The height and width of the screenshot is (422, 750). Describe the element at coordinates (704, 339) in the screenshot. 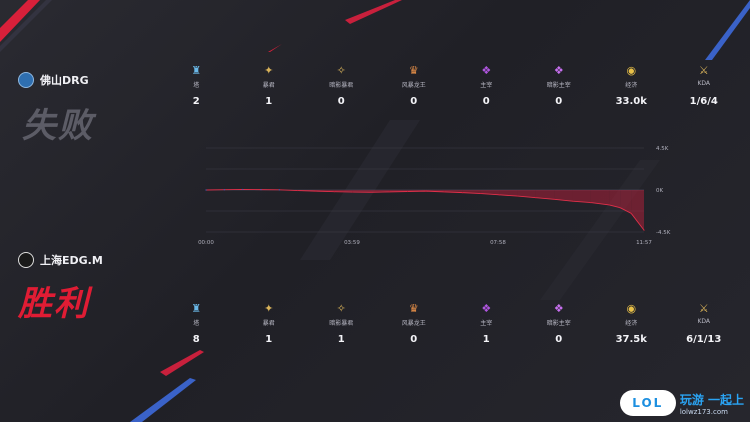

I see `stat-value: 6/1/13` at that location.